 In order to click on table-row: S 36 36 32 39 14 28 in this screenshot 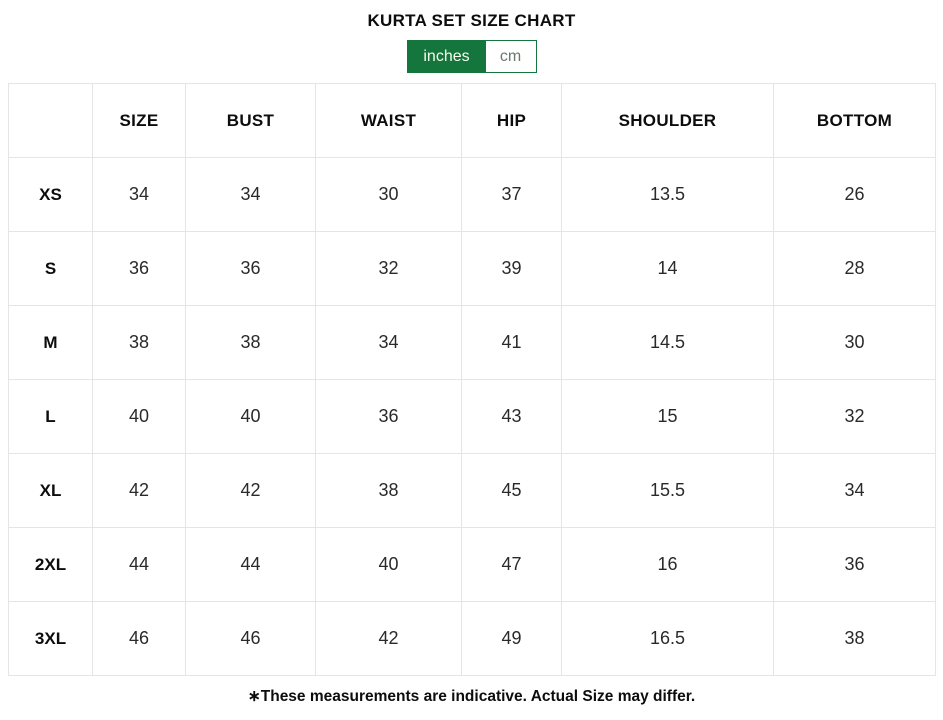, I will do `click(472, 268)`.